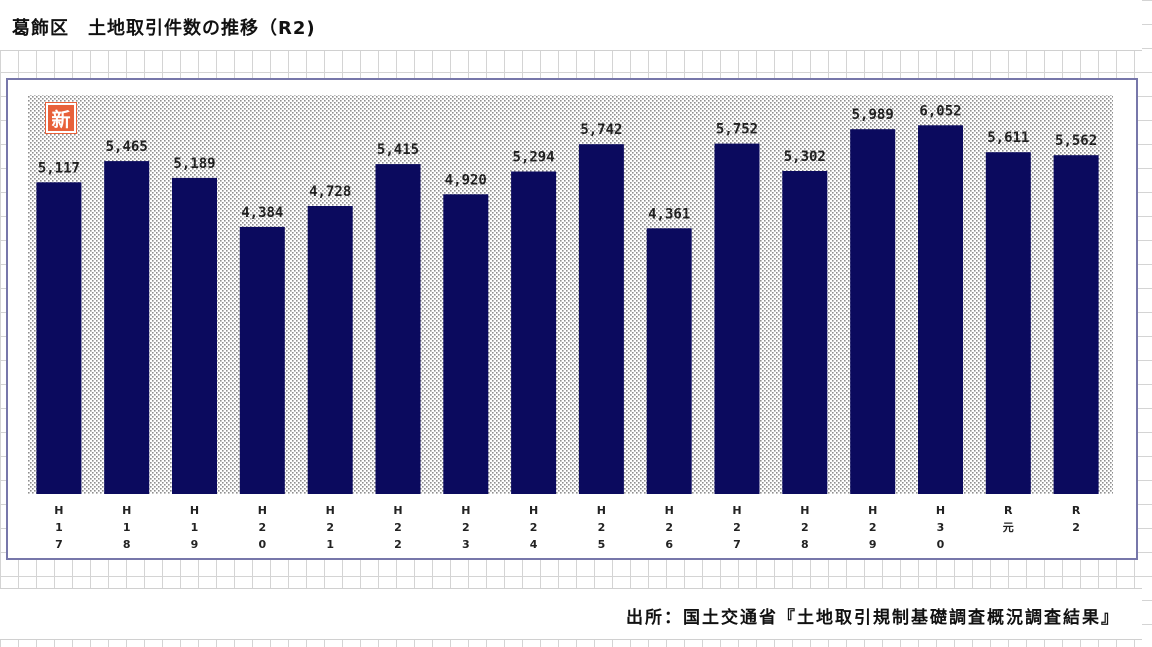 Image resolution: width=1152 pixels, height=647 pixels. Describe the element at coordinates (330, 192) in the screenshot. I see `value-label-H21: 4,728` at that location.